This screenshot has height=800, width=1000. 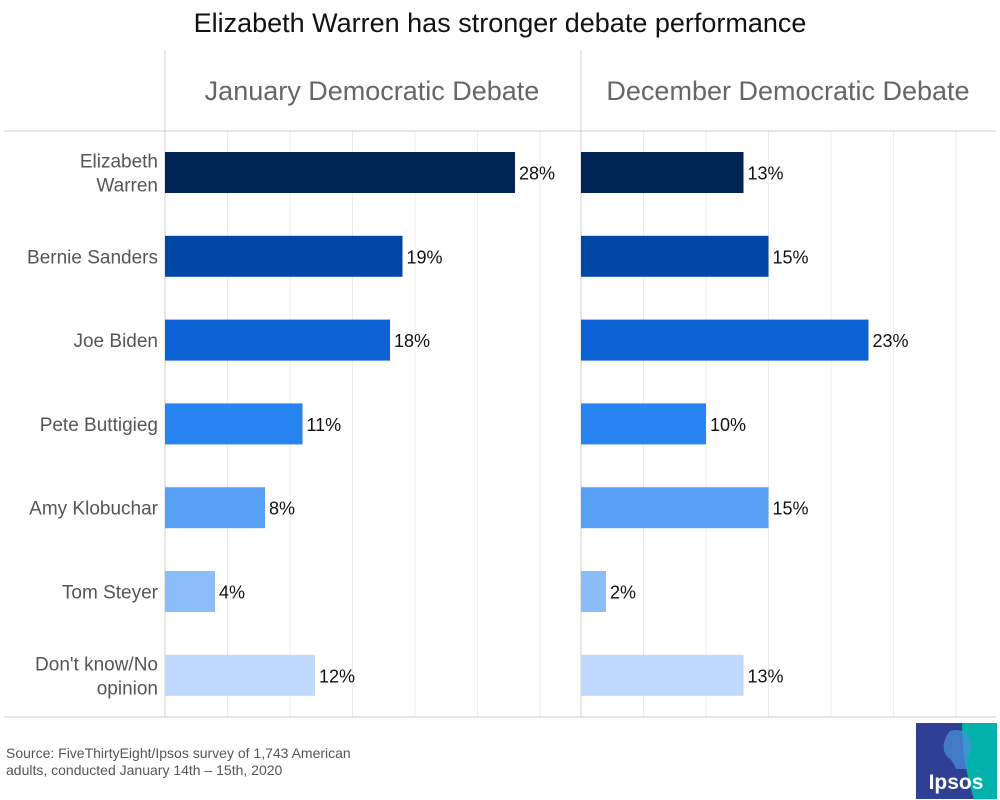 What do you see at coordinates (728, 425) in the screenshot?
I see `data-label: 10%` at bounding box center [728, 425].